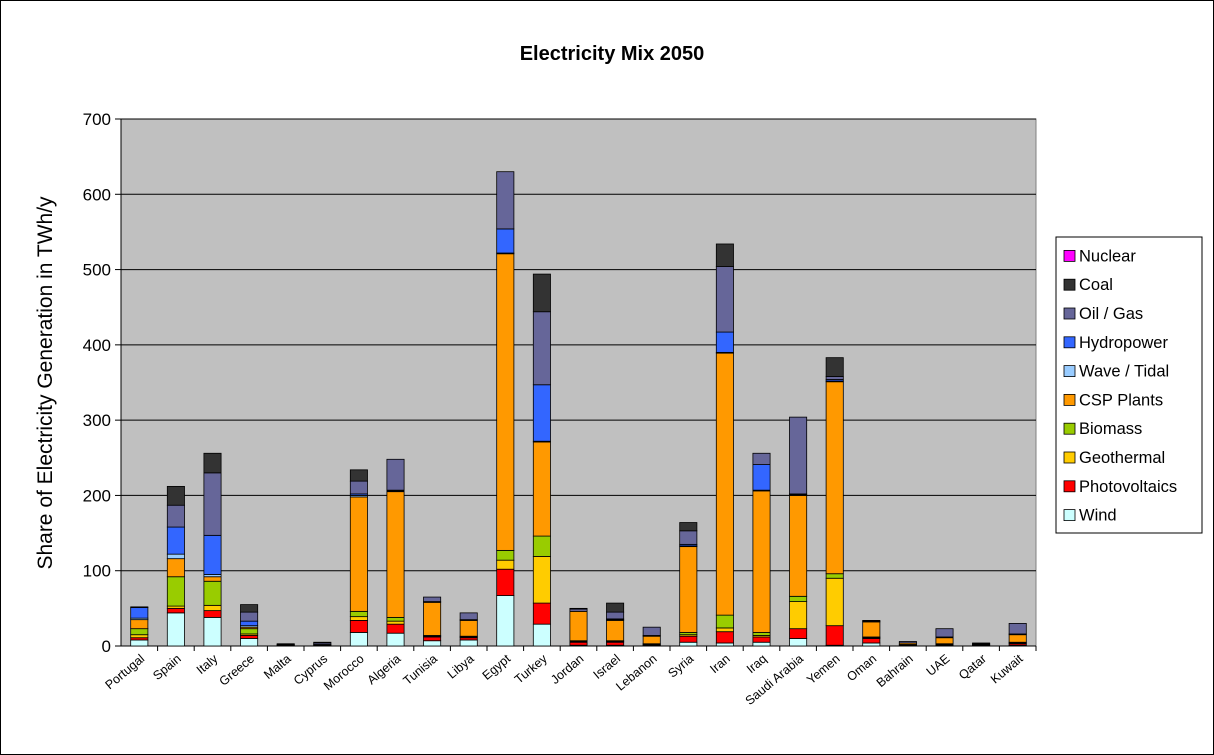  Describe the element at coordinates (895, 671) in the screenshot. I see `x-tick-label: Bahrain` at that location.